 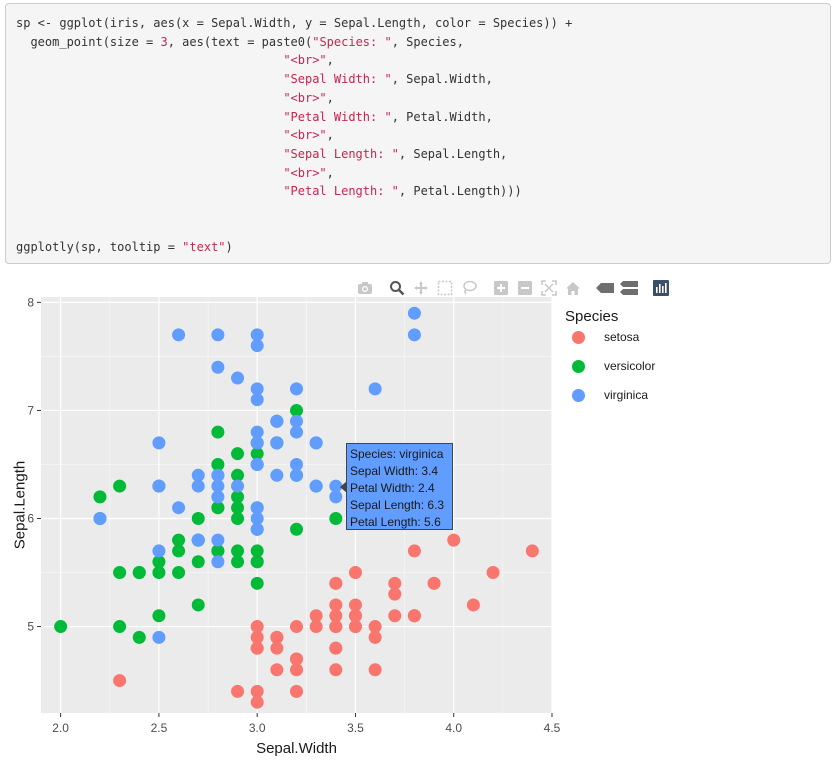 What do you see at coordinates (421, 288) in the screenshot?
I see `pan-icon` at bounding box center [421, 288].